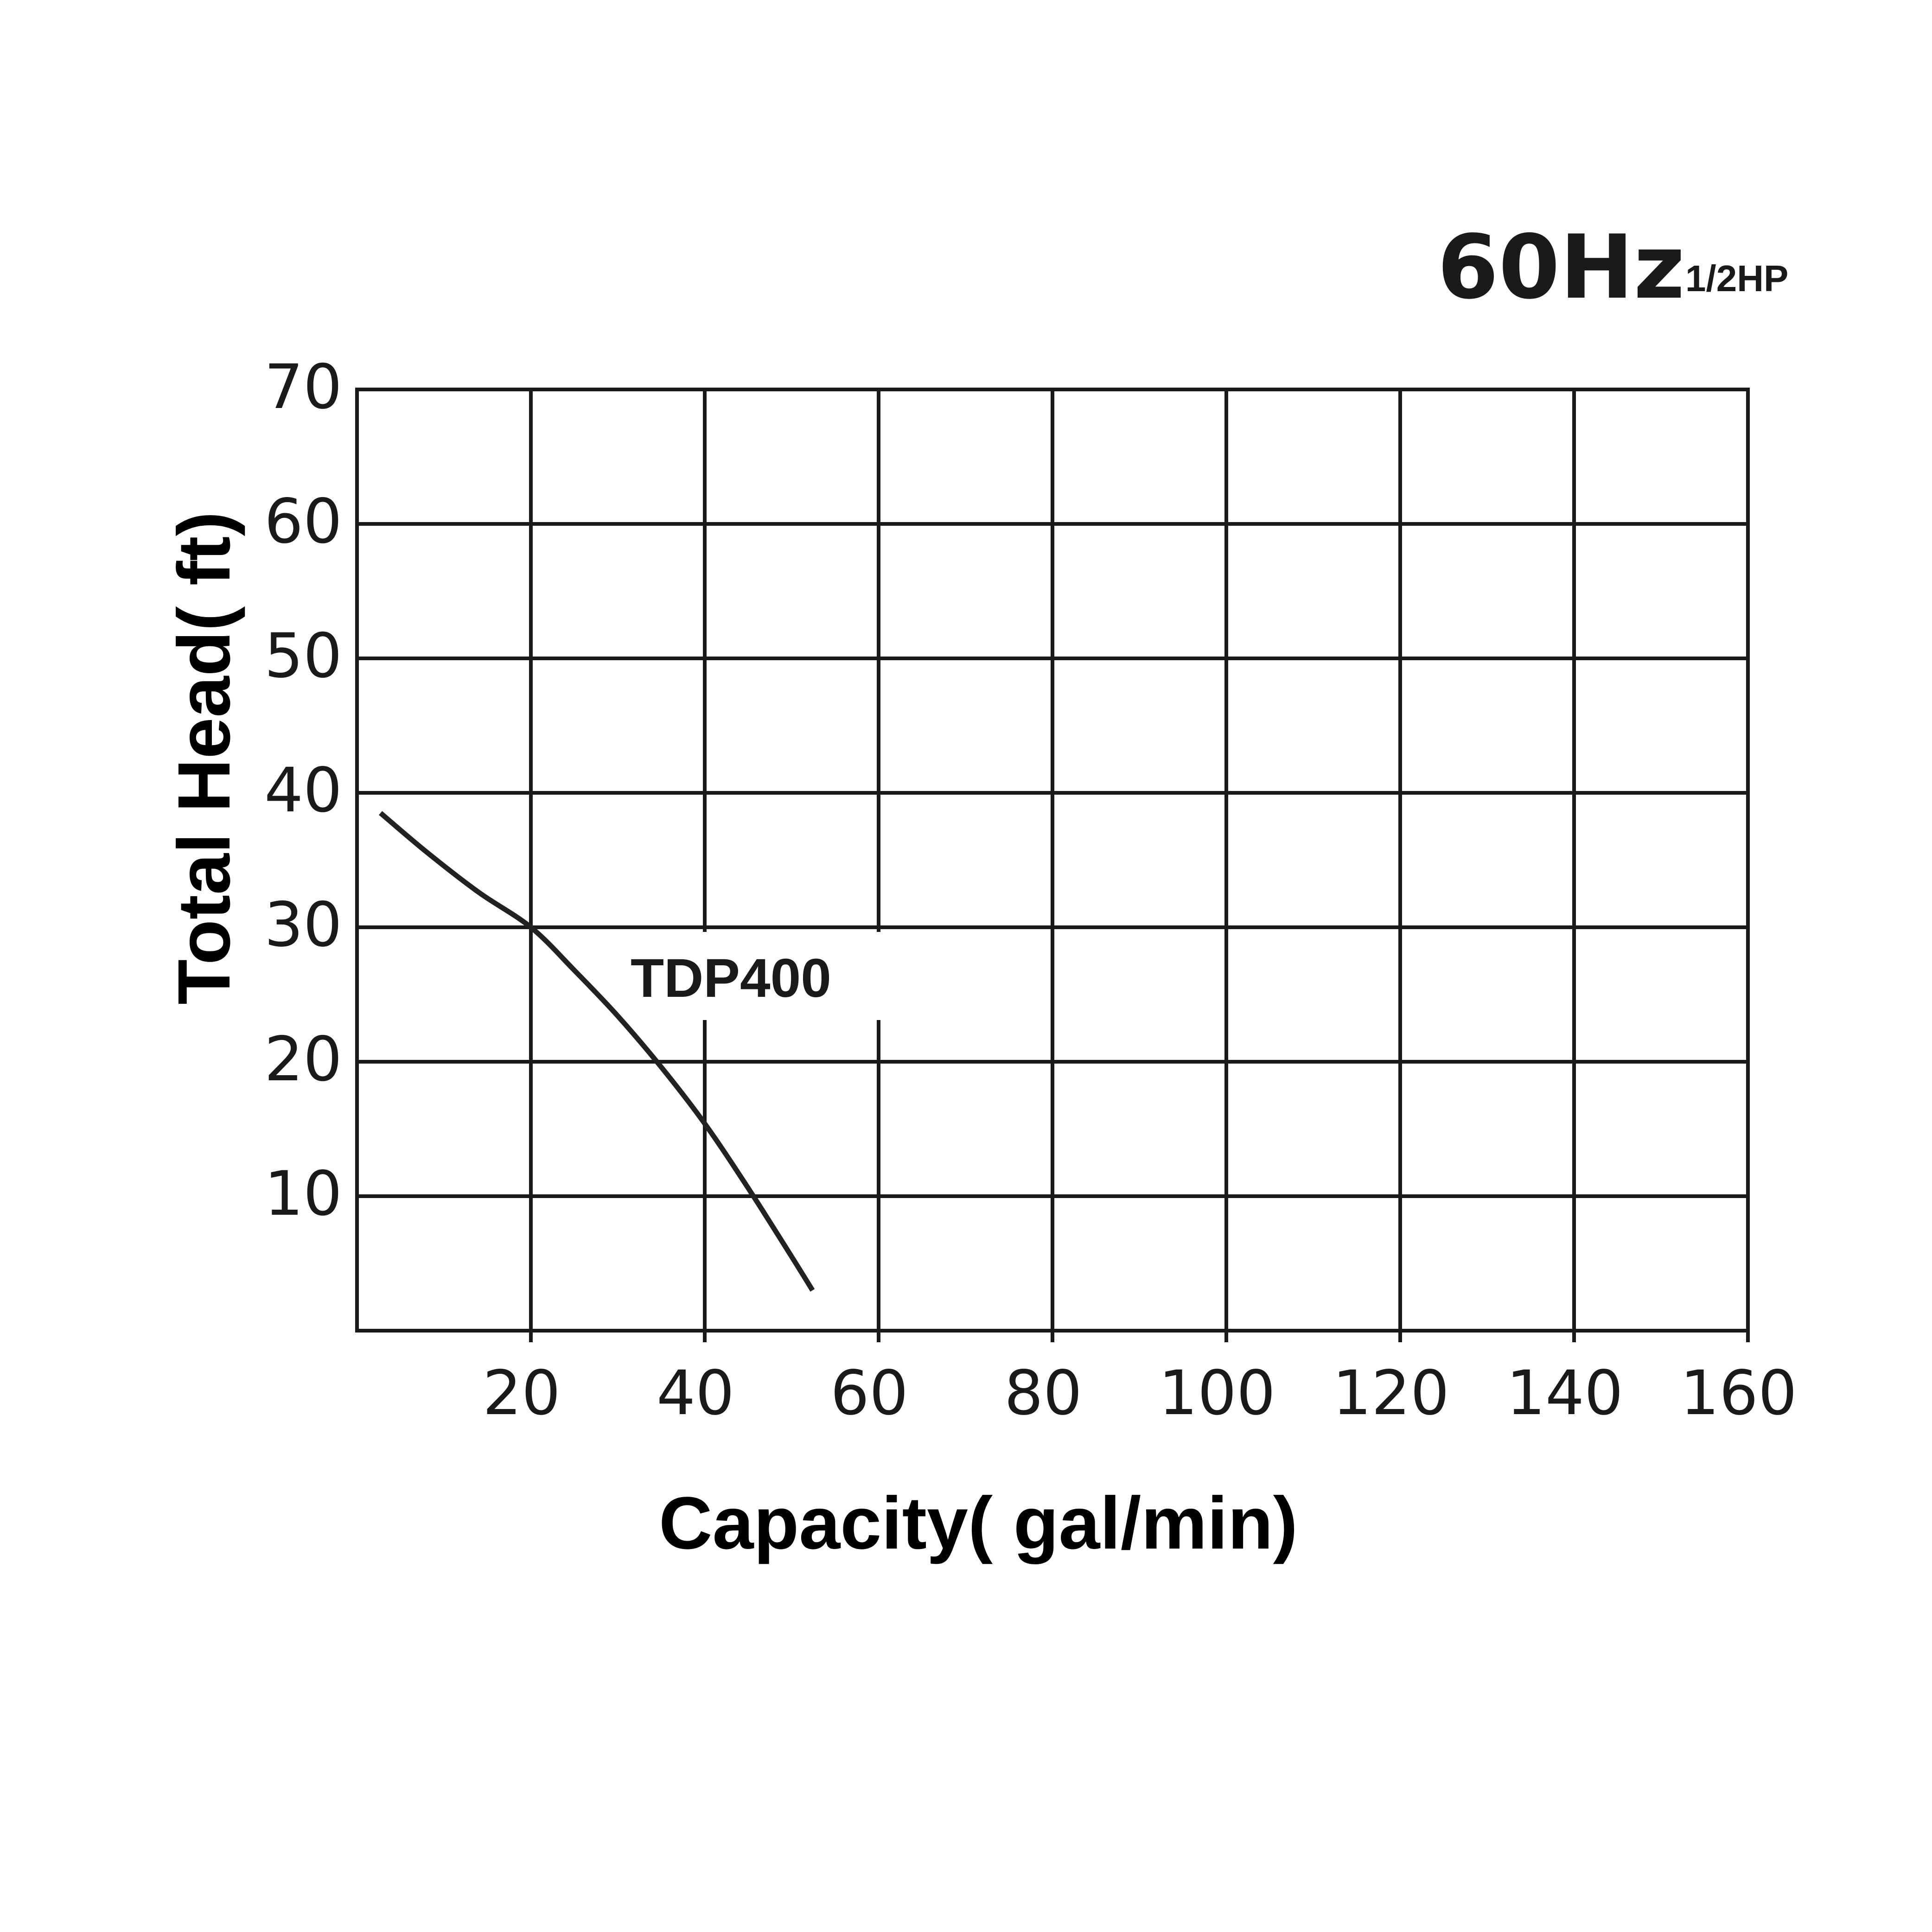 This screenshot has height=1932, width=1932. Describe the element at coordinates (695, 1393) in the screenshot. I see `x-tick-label-40: 40` at that location.